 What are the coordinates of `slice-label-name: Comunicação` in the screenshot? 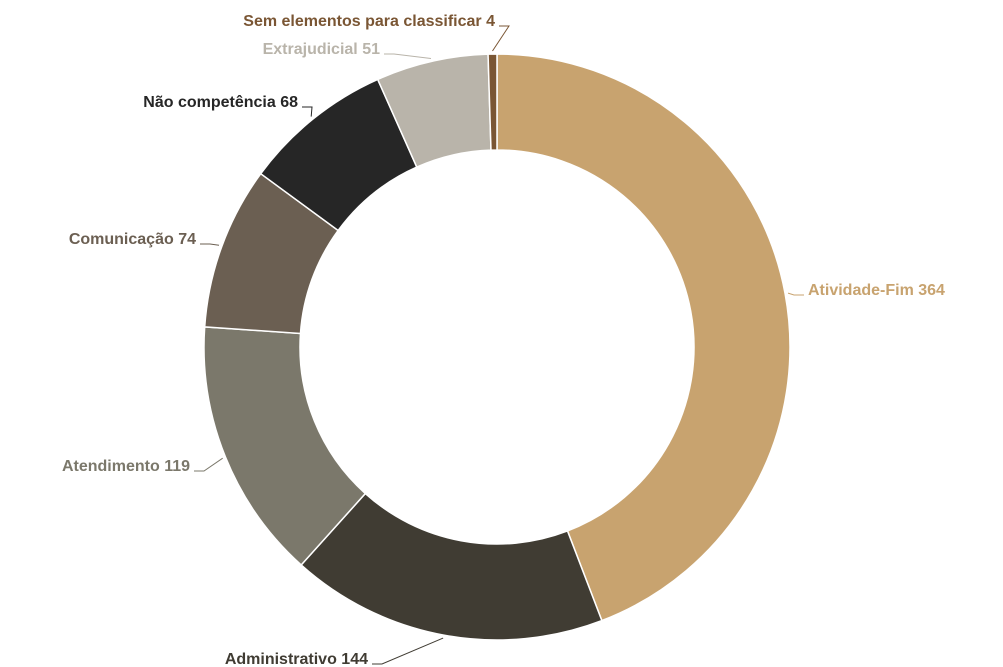 It's located at (121, 239).